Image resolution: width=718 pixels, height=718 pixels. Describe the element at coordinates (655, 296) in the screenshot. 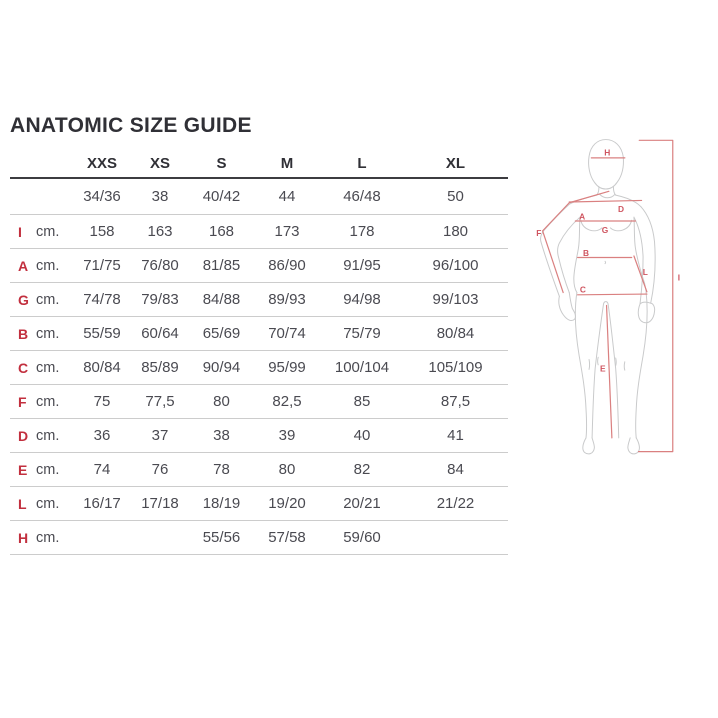

I see `measure-line-i` at that location.